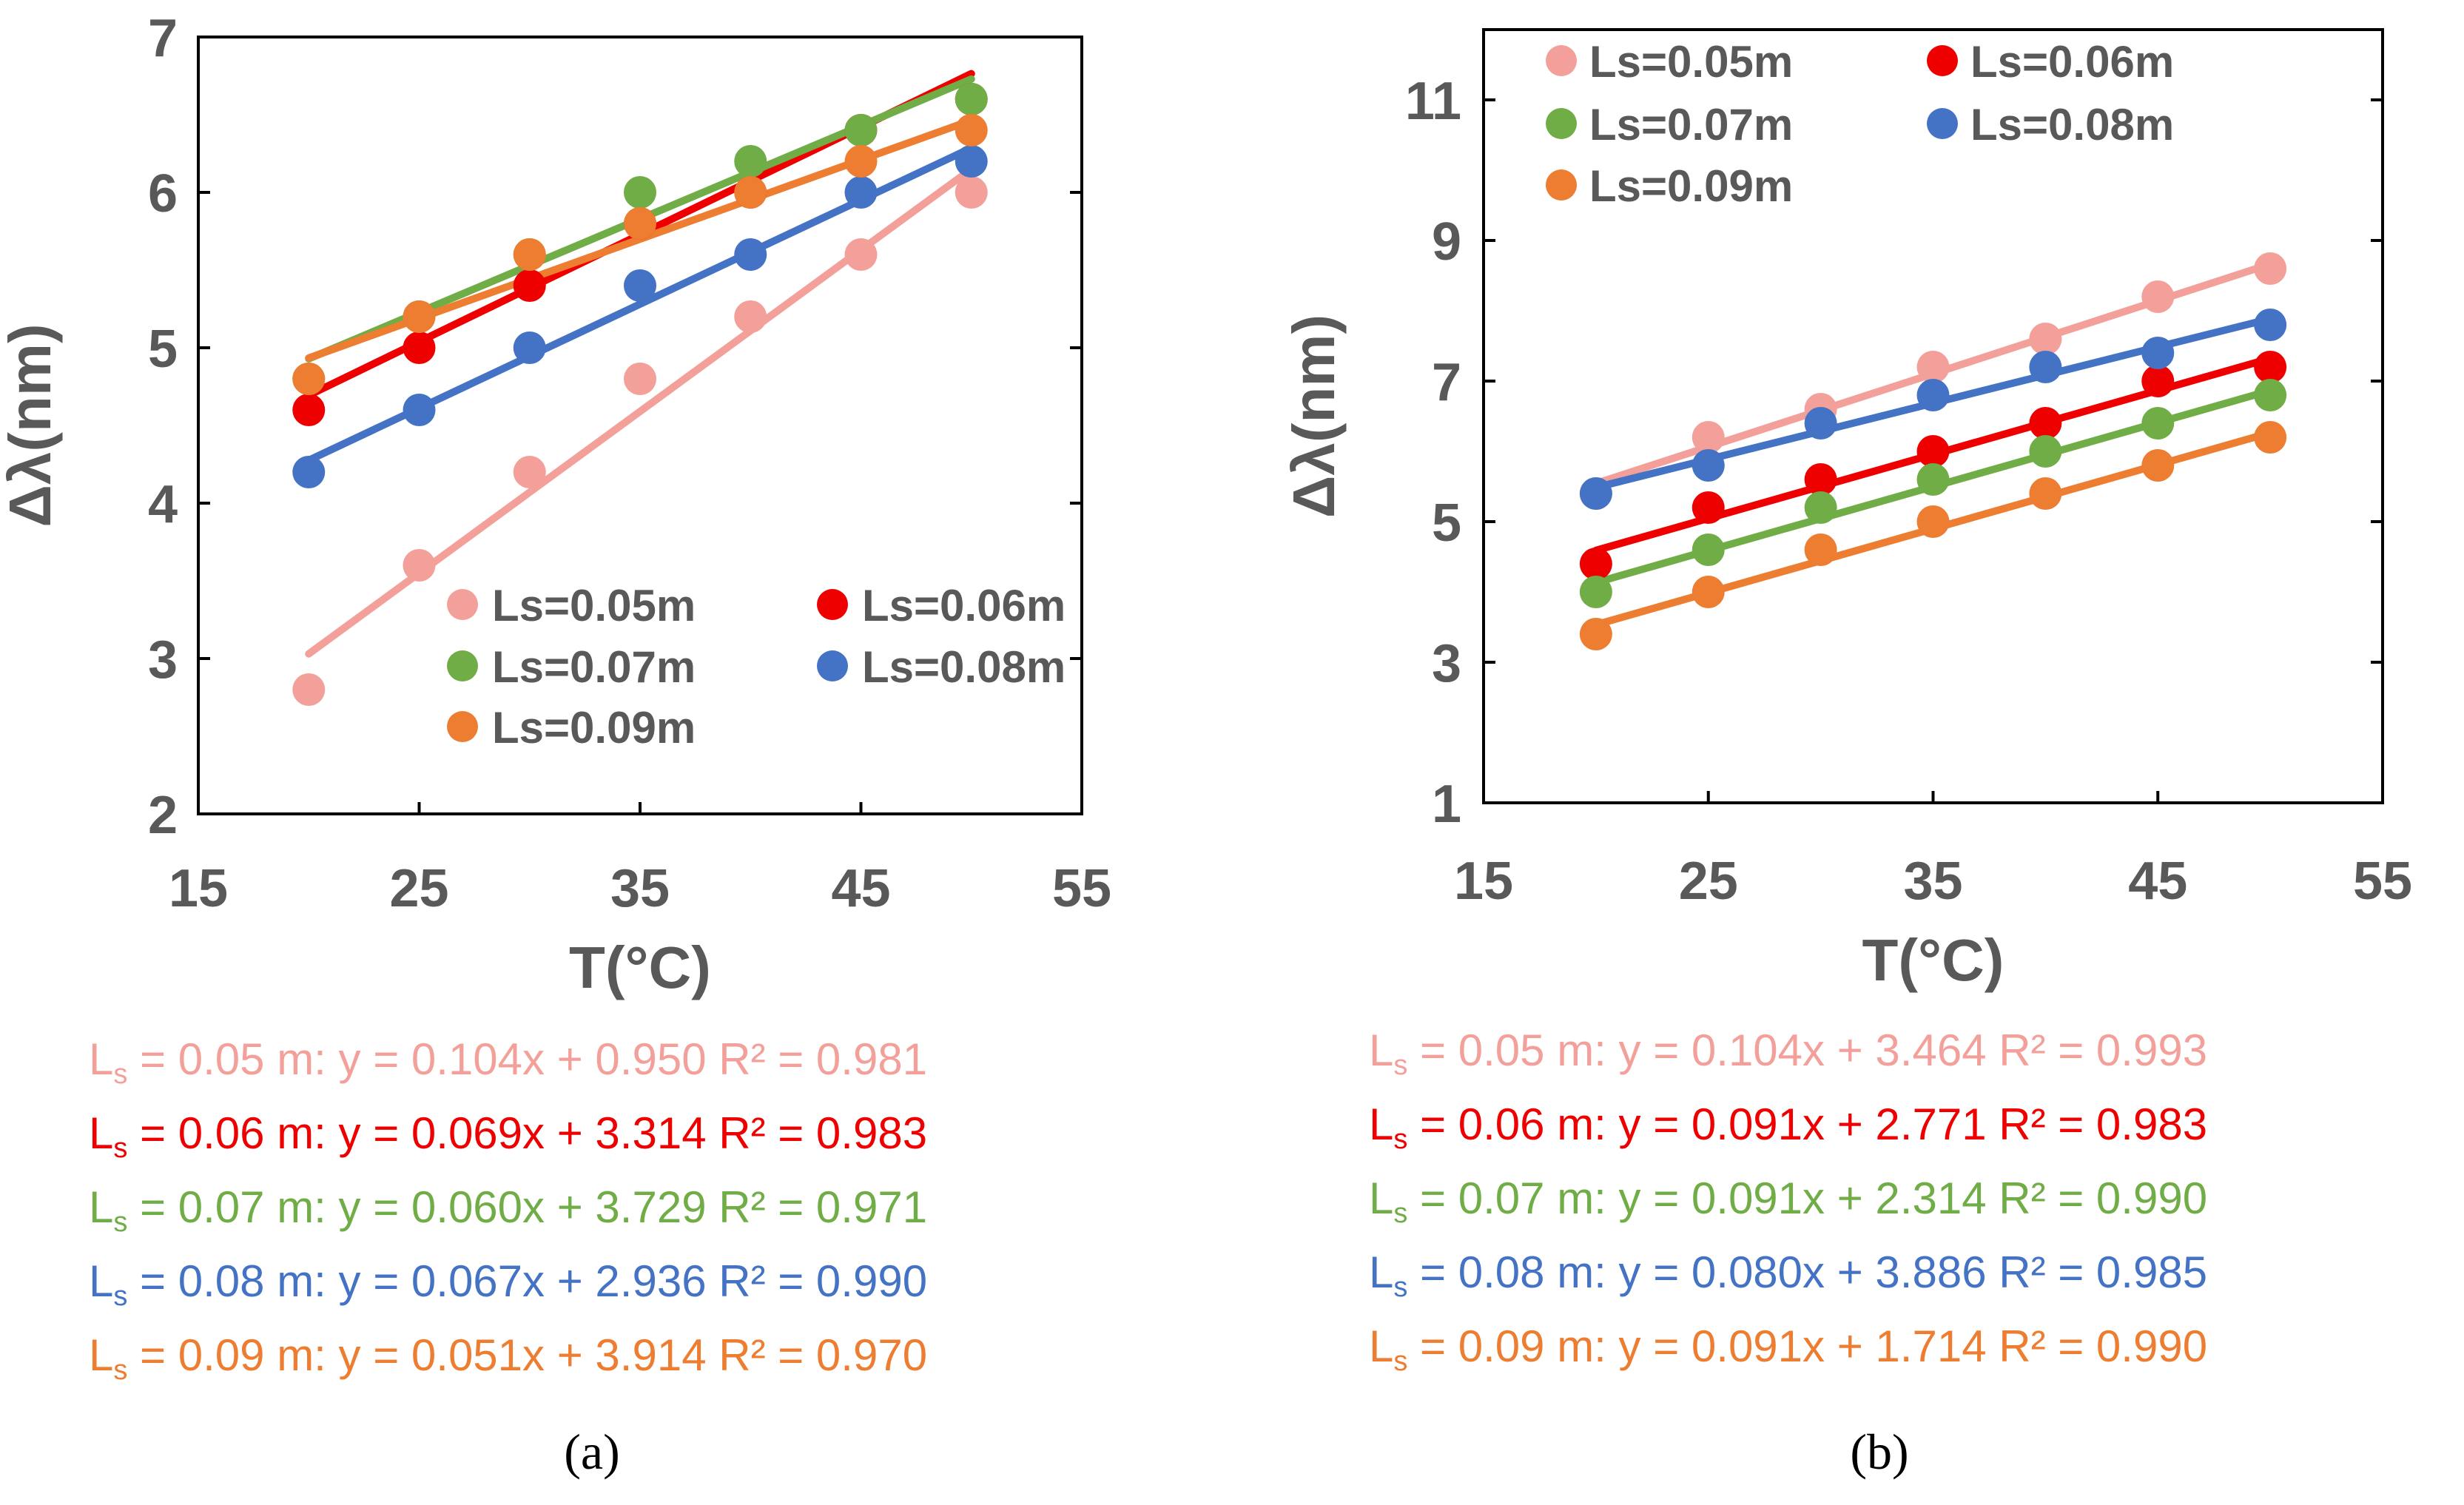 The width and height of the screenshot is (2464, 1505). I want to click on y-tick-label: 9, so click(1446, 242).